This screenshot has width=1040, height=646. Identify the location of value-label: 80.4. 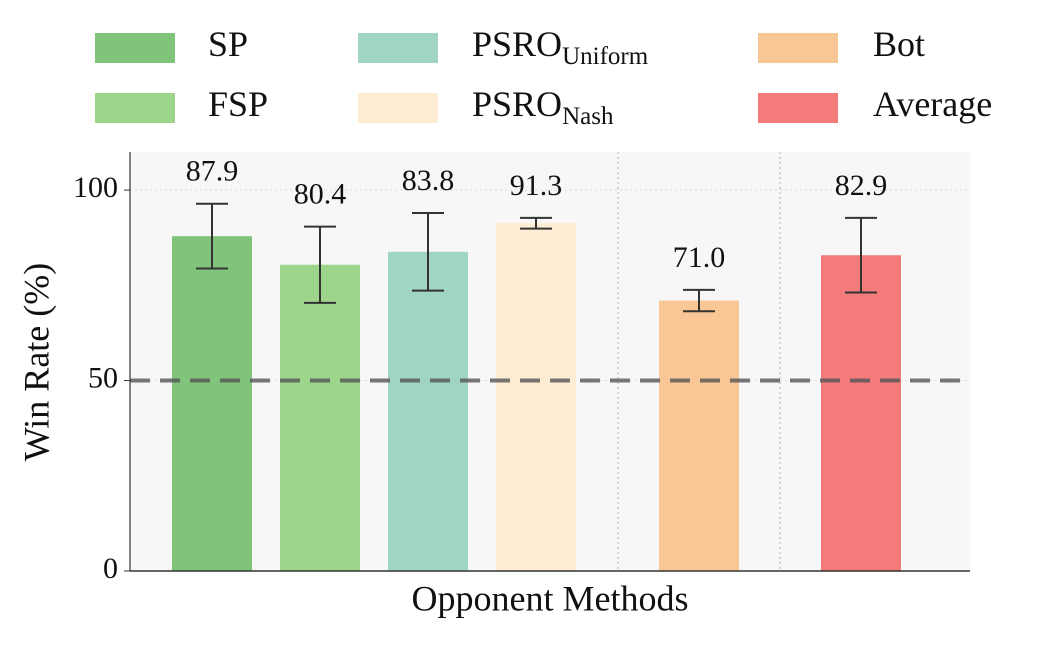
(320, 194).